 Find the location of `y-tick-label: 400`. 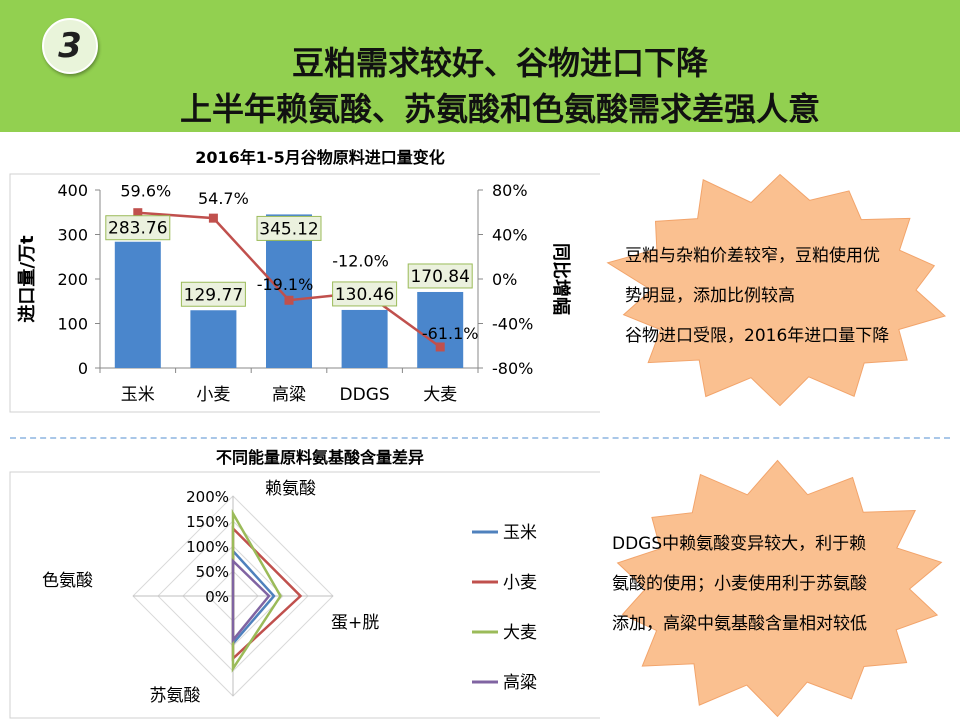

y-tick-label: 400 is located at coordinates (72, 190).